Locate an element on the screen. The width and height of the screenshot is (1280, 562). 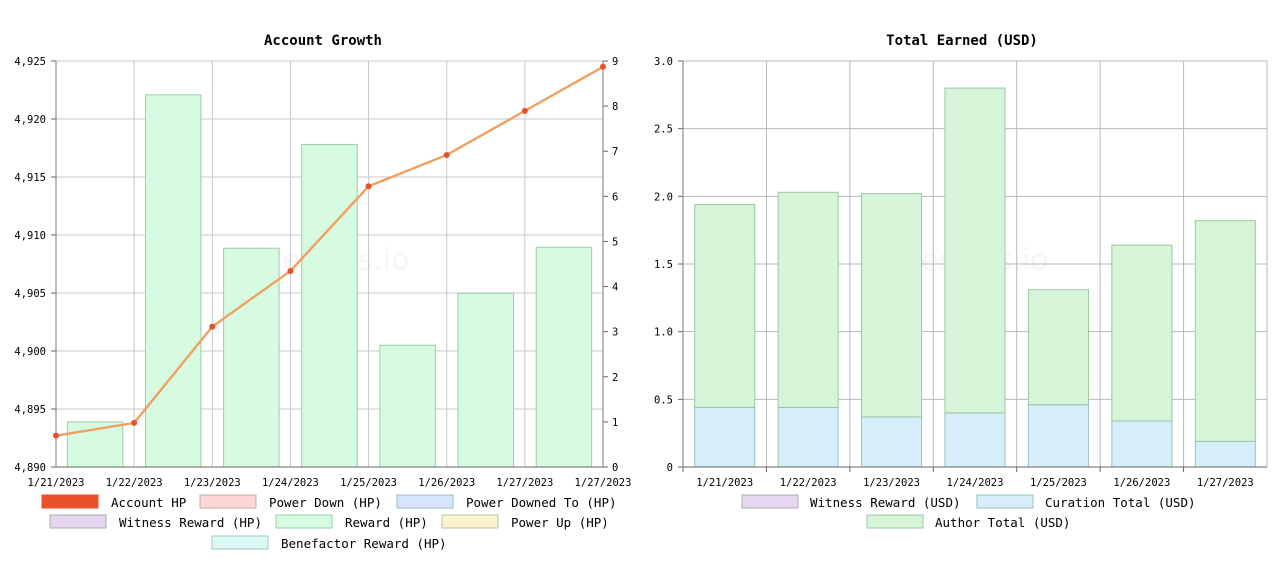
y-tick-label: 1.0 is located at coordinates (663, 333).